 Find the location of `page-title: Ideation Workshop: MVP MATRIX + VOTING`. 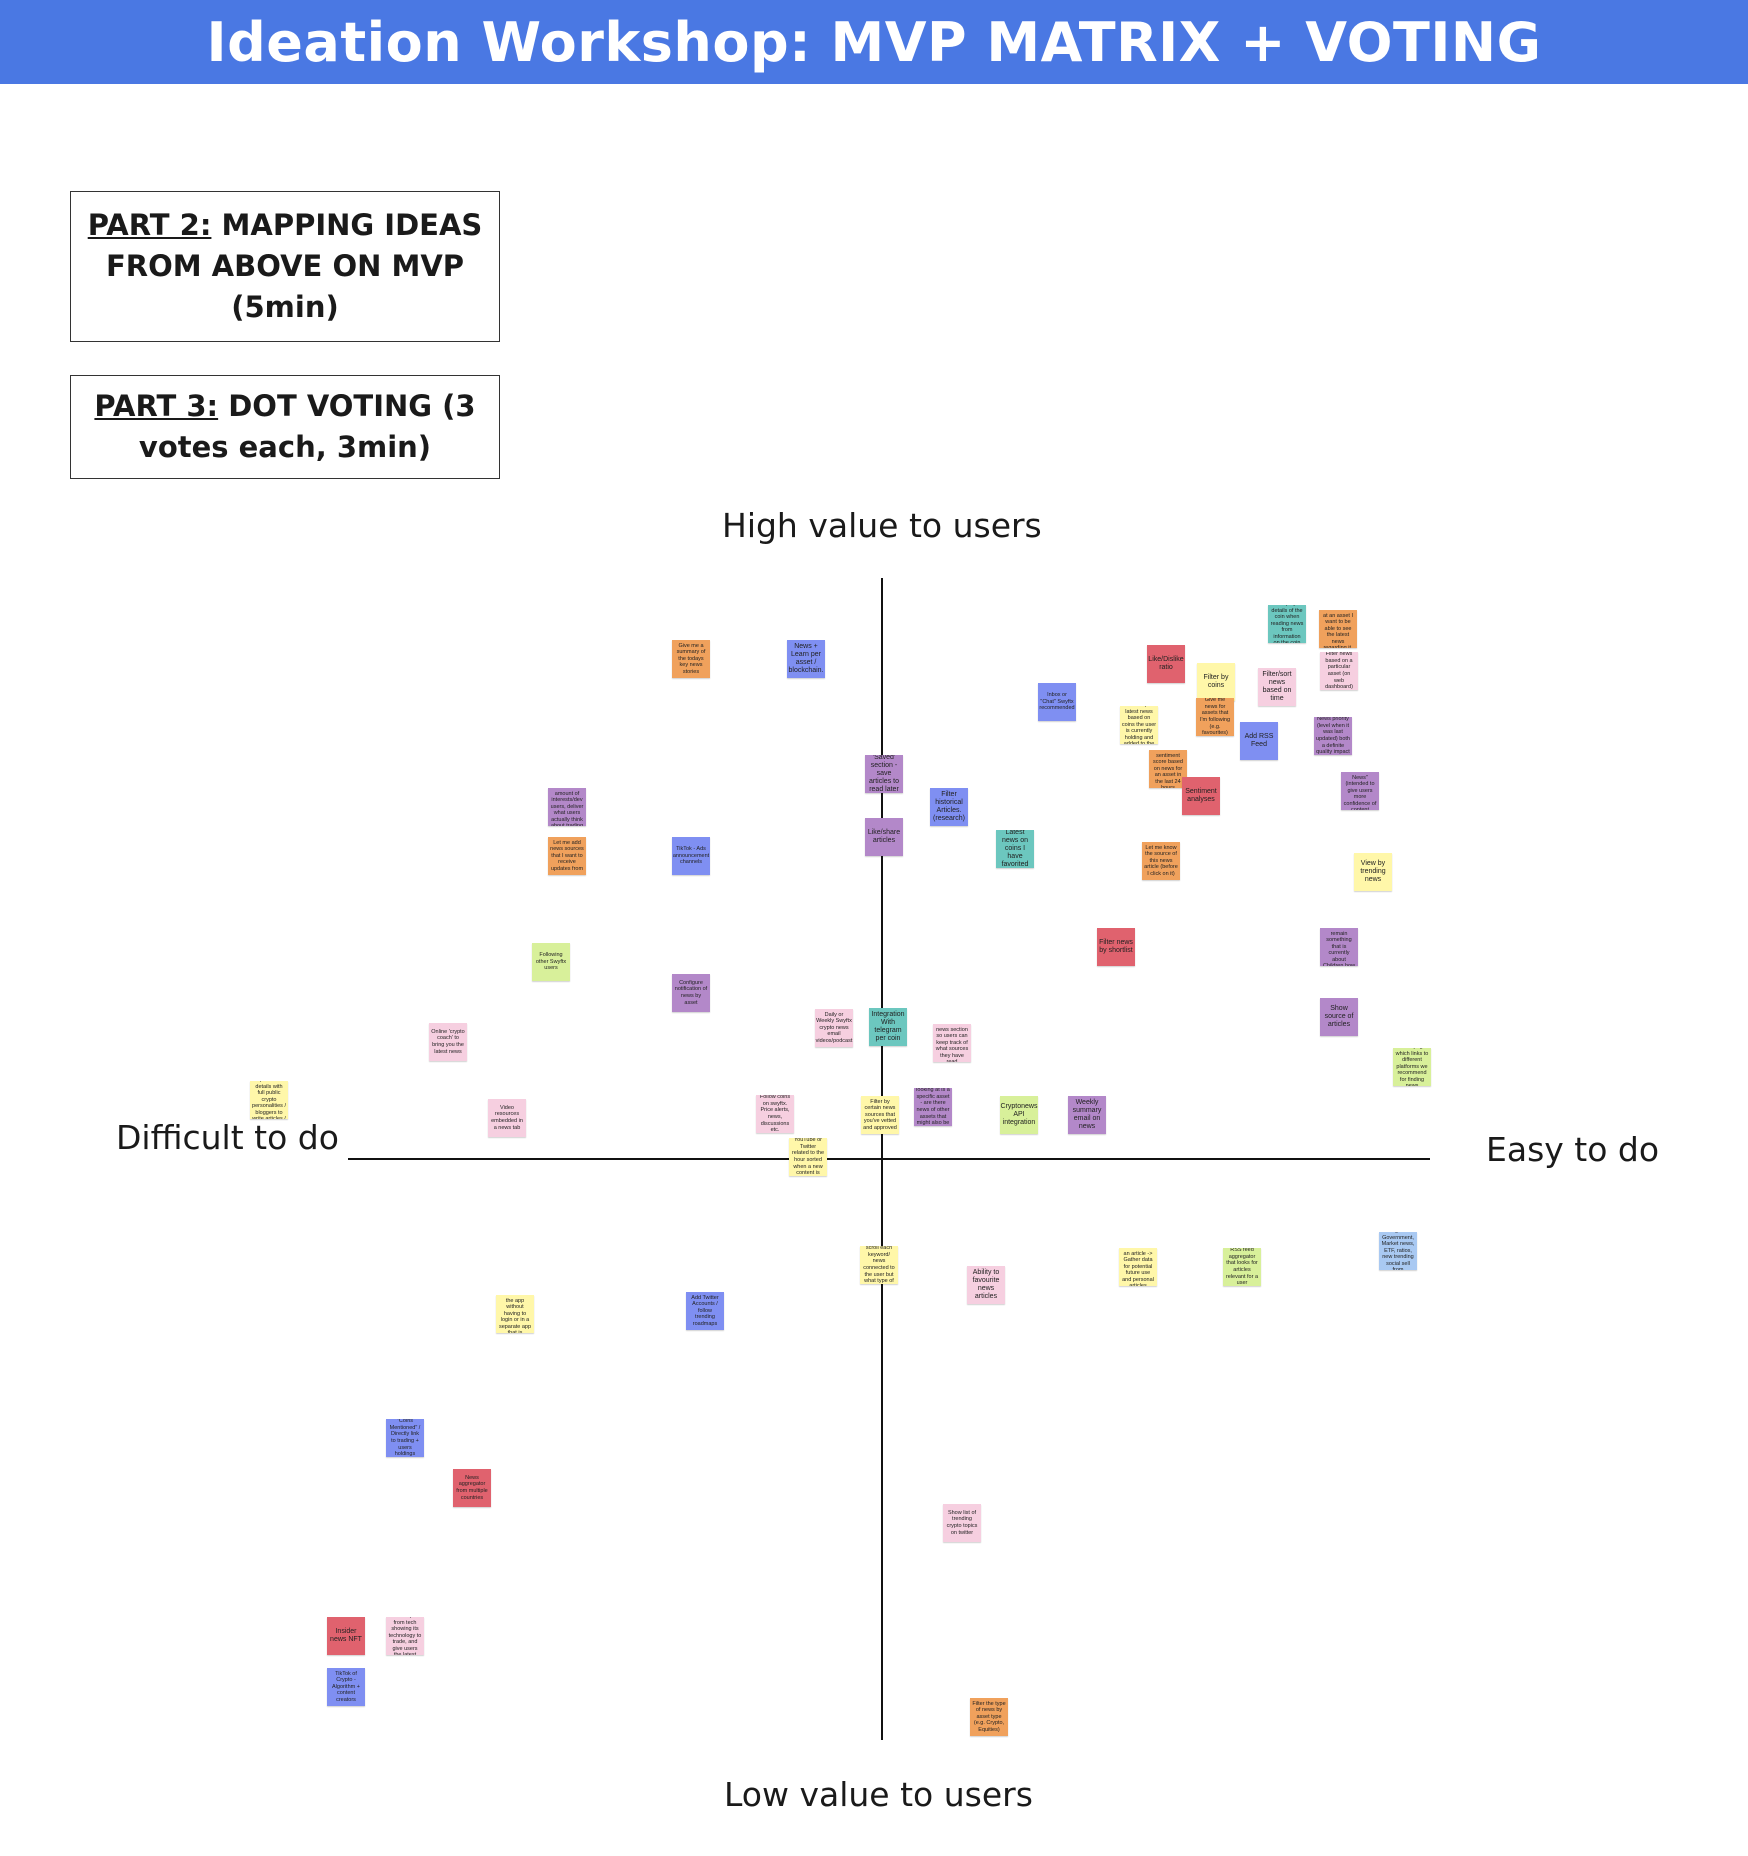

page-title: Ideation Workshop: MVP MATRIX + VOTING is located at coordinates (874, 42).